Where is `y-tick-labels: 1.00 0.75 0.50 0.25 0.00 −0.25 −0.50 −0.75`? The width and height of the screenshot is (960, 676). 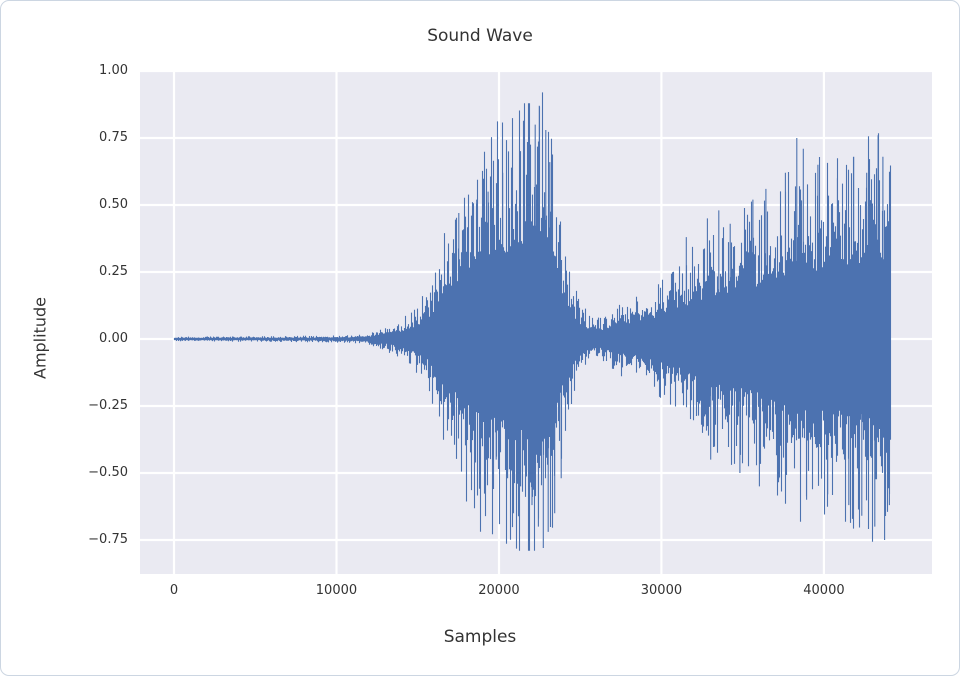 y-tick-labels: 1.00 0.75 0.50 0.25 0.00 −0.25 −0.50 −0.75 is located at coordinates (64, 318).